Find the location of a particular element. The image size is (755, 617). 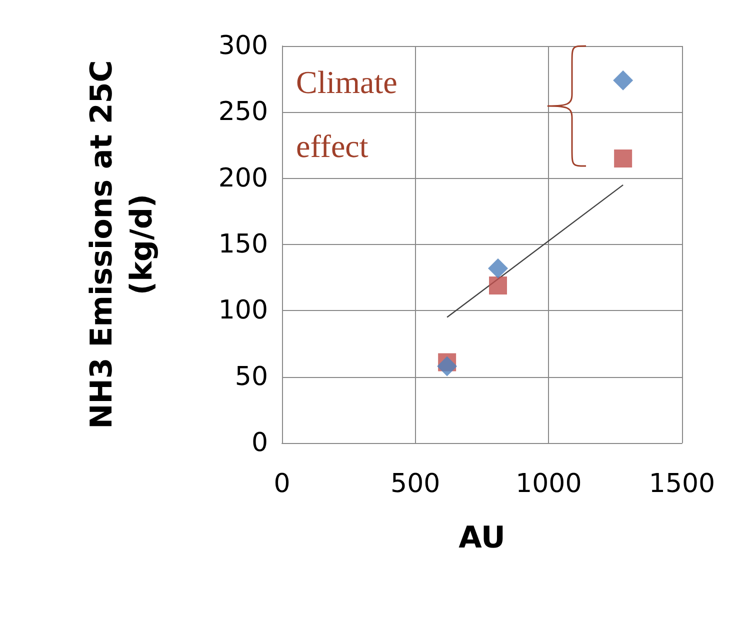

x-tick-label: 1500 is located at coordinates (682, 484).